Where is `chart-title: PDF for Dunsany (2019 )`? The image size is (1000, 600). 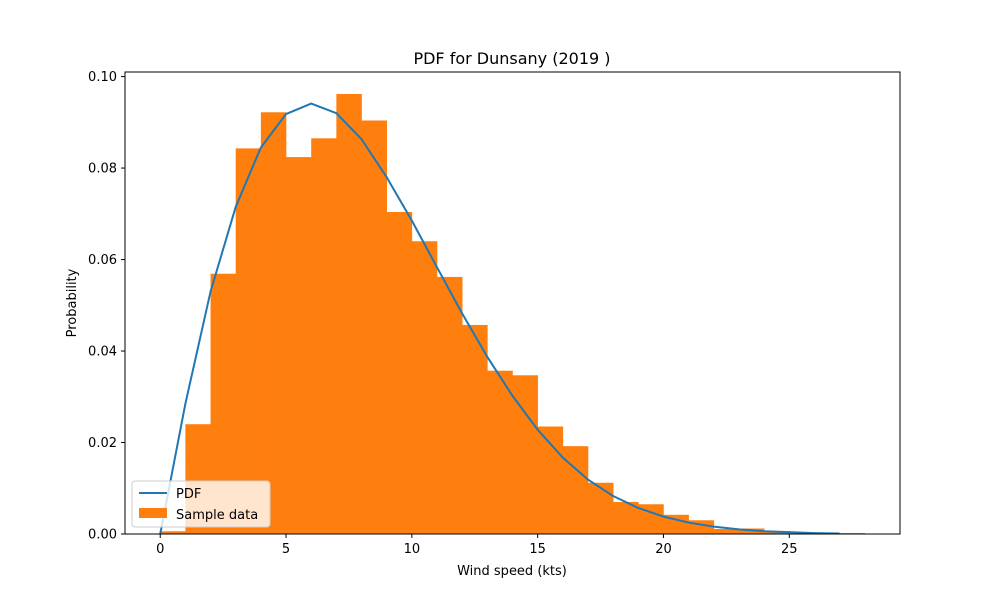
chart-title: PDF for Dunsany (2019 ) is located at coordinates (511, 58).